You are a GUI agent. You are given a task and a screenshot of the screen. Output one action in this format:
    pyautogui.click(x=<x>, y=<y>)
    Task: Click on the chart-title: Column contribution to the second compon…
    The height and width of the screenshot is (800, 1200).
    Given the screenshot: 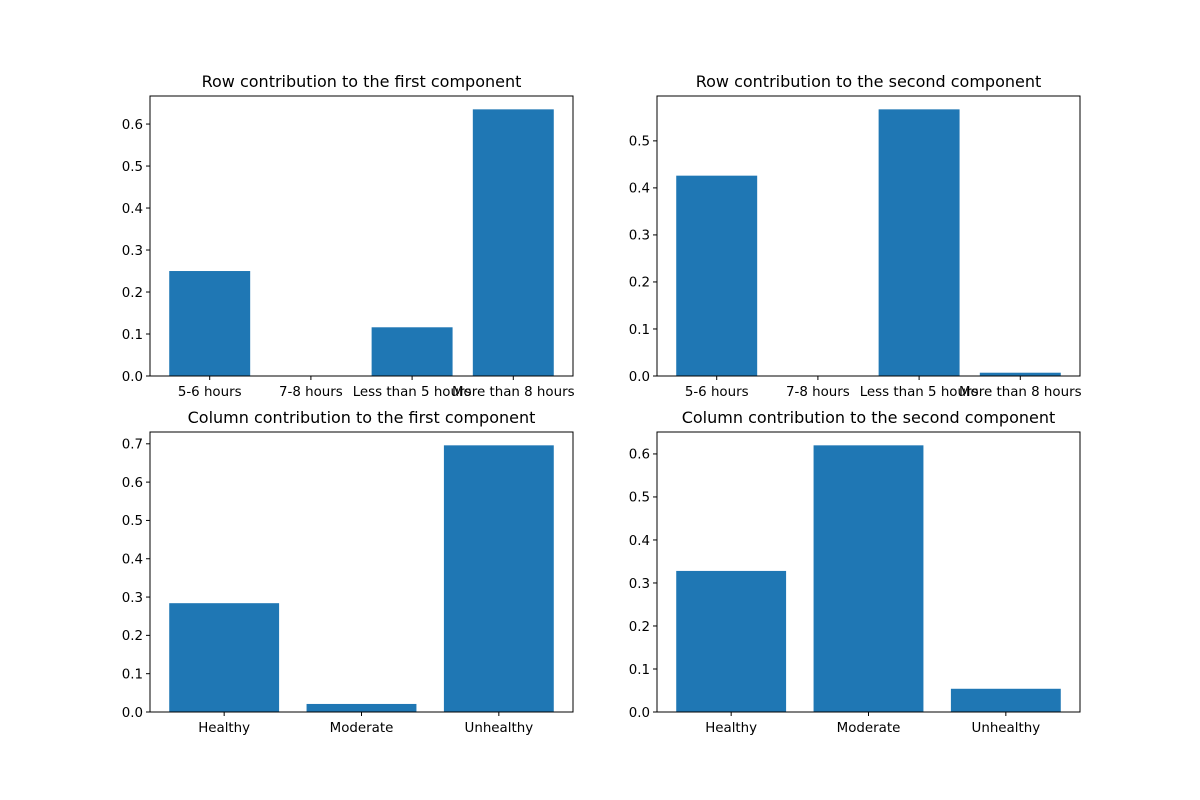 What is the action you would take?
    pyautogui.click(x=869, y=417)
    